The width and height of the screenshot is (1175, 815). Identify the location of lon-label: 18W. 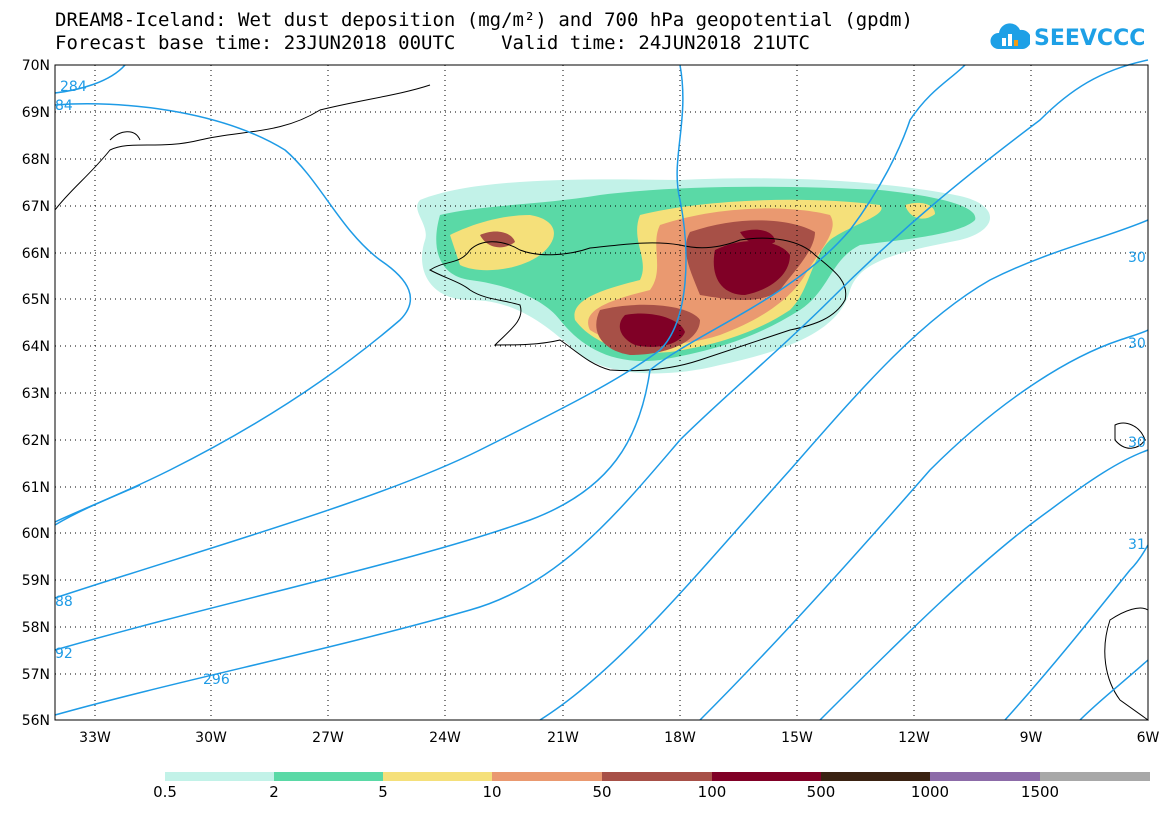
(680, 738).